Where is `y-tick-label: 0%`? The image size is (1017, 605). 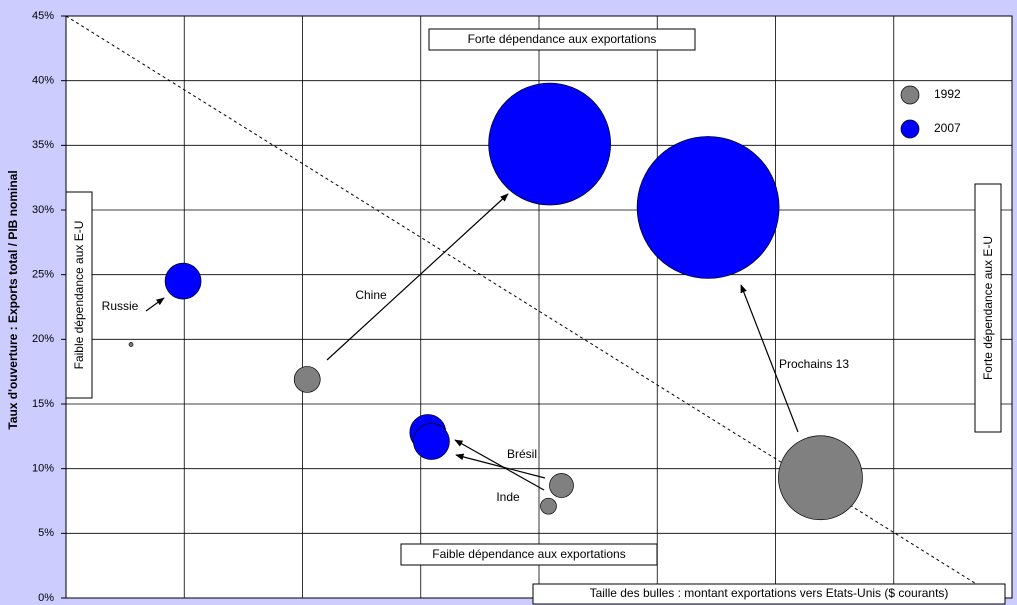 y-tick-label: 0% is located at coordinates (46, 598).